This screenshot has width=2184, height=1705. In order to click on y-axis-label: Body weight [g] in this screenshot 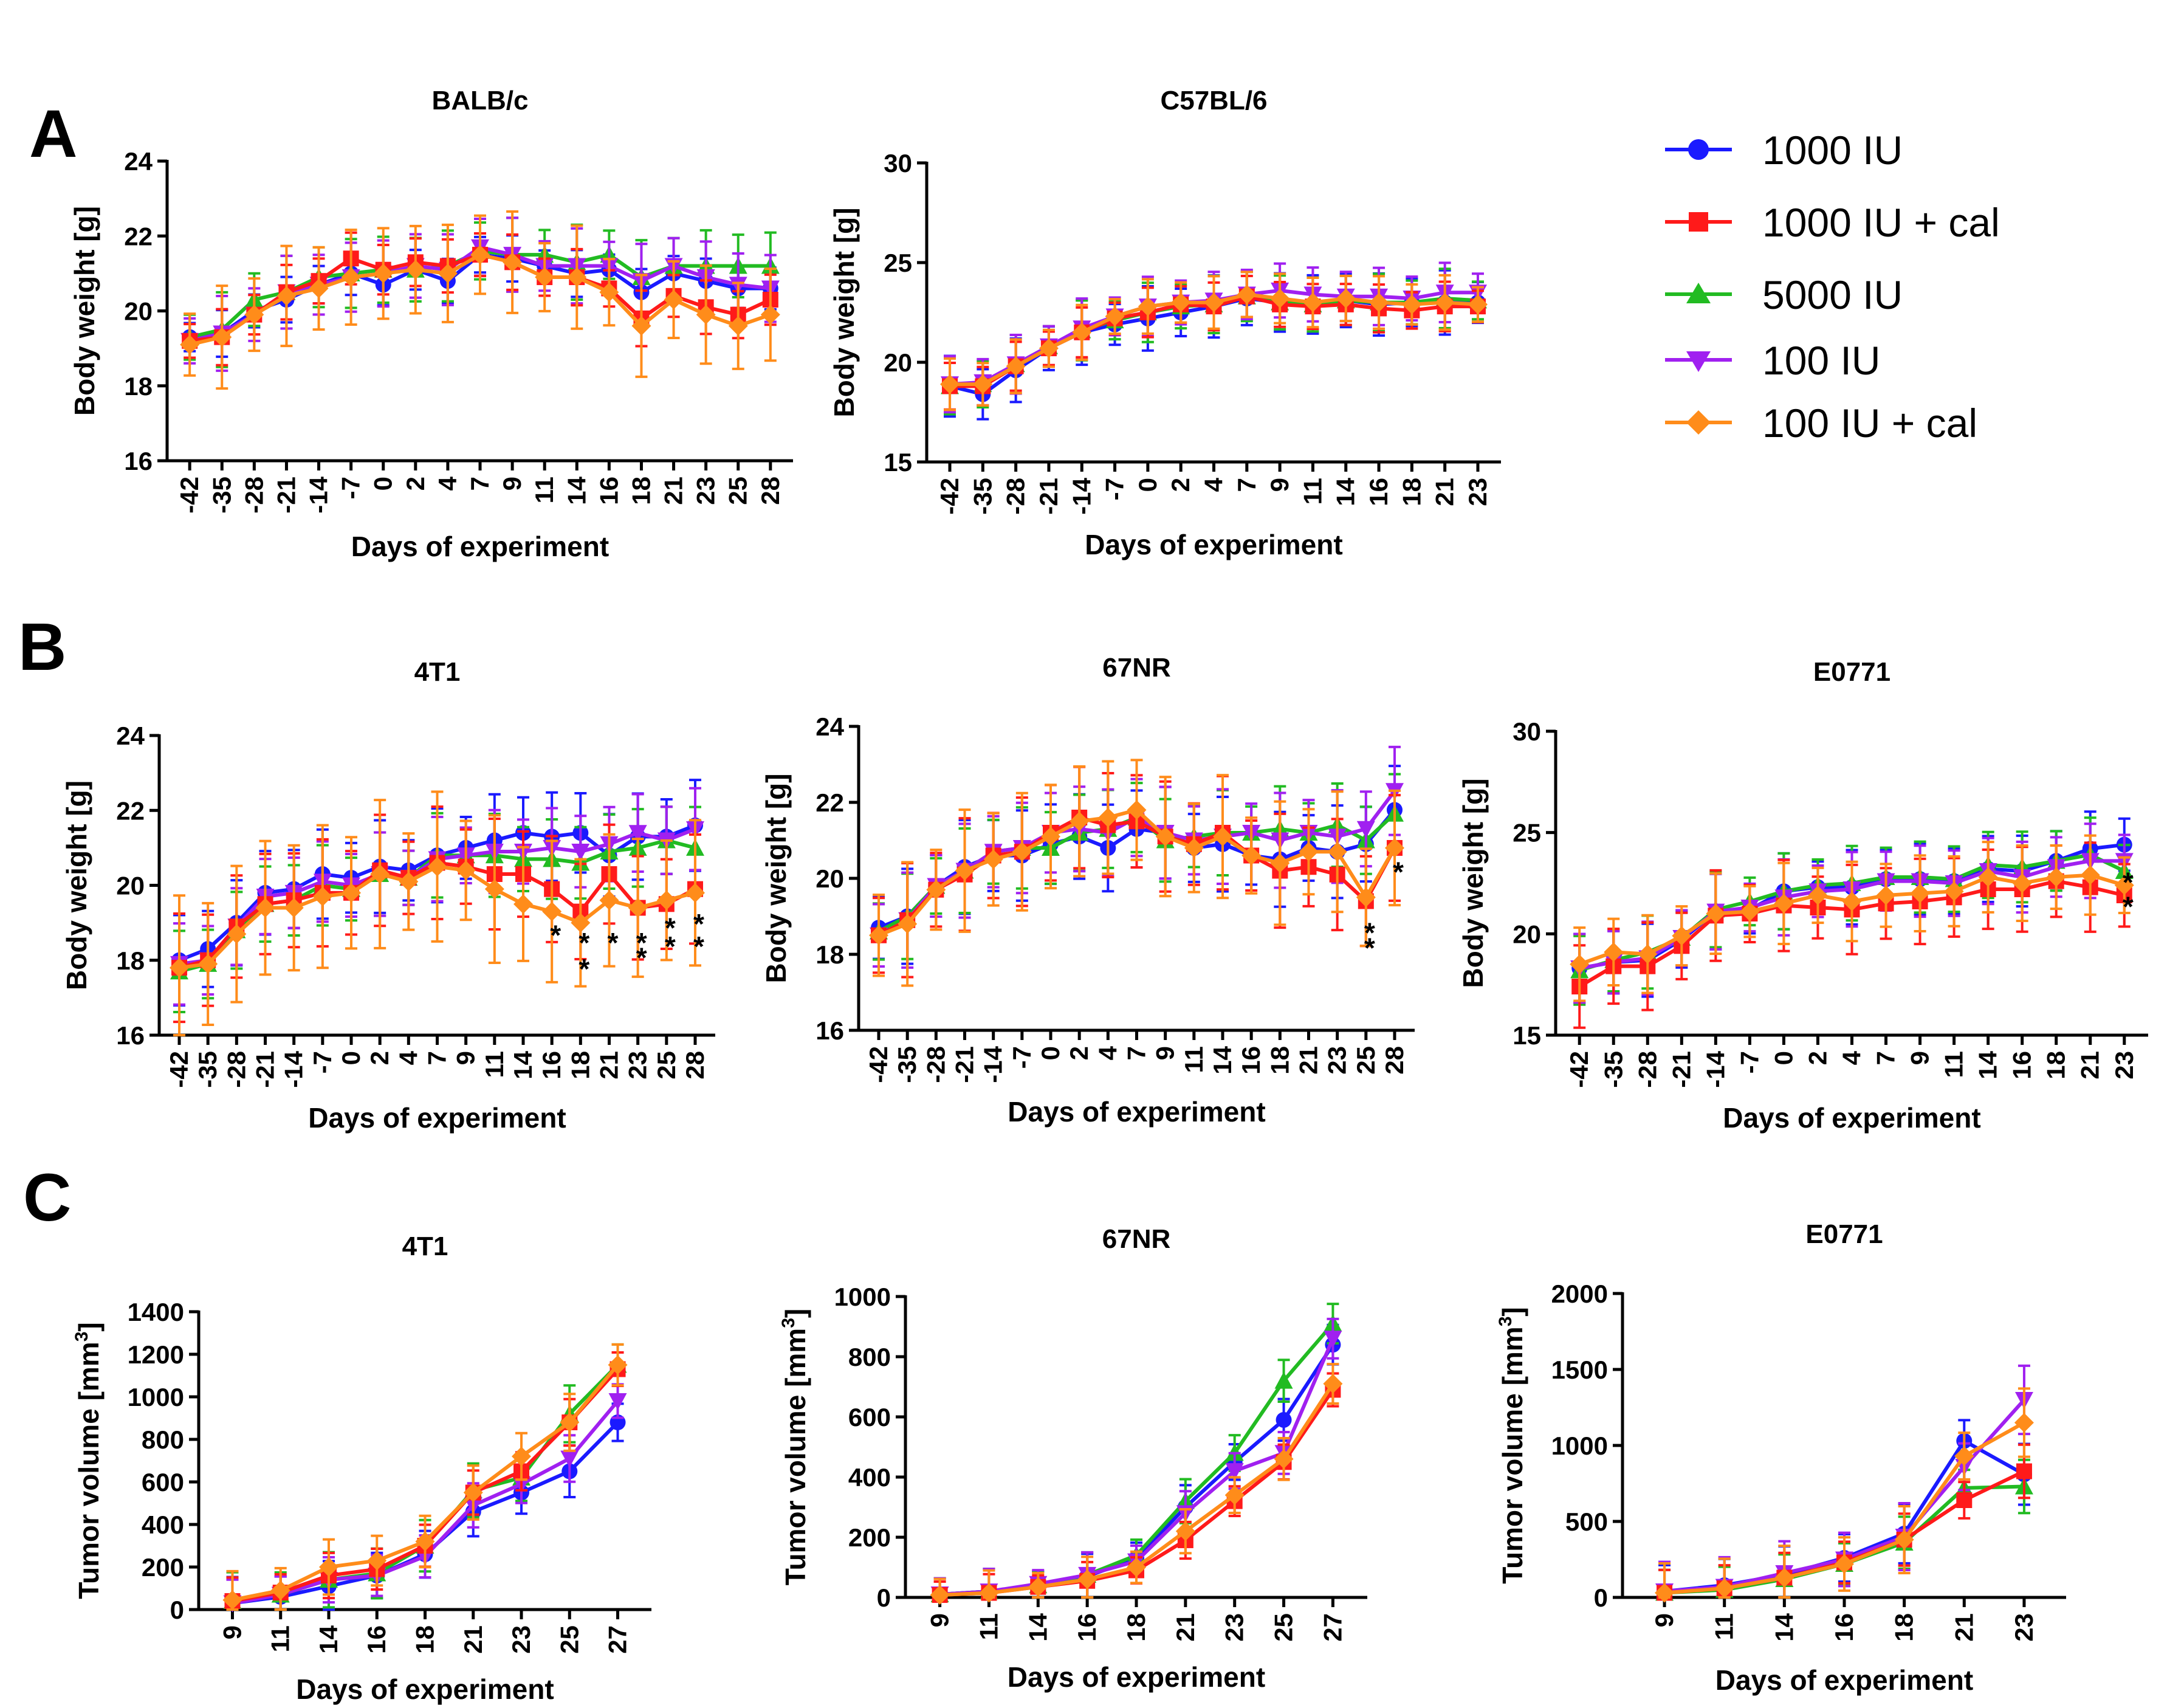, I will do `click(1473, 883)`.